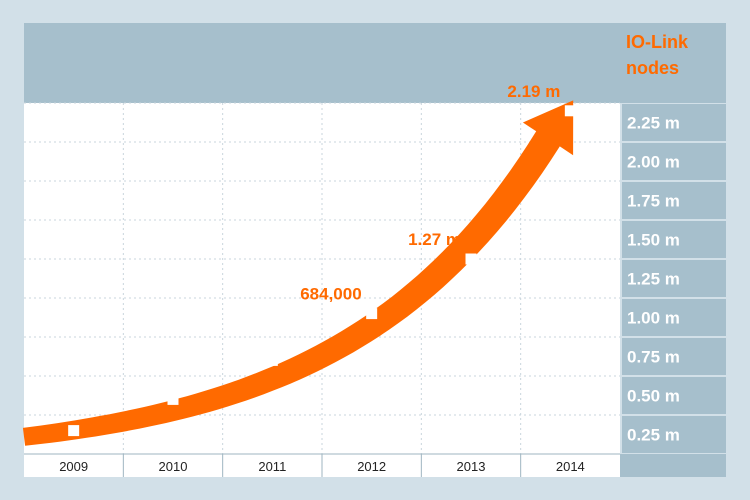 This screenshot has height=500, width=750. Describe the element at coordinates (322, 465) in the screenshot. I see `x-axis: 2009 2010 2011 2012 2013 2014` at that location.